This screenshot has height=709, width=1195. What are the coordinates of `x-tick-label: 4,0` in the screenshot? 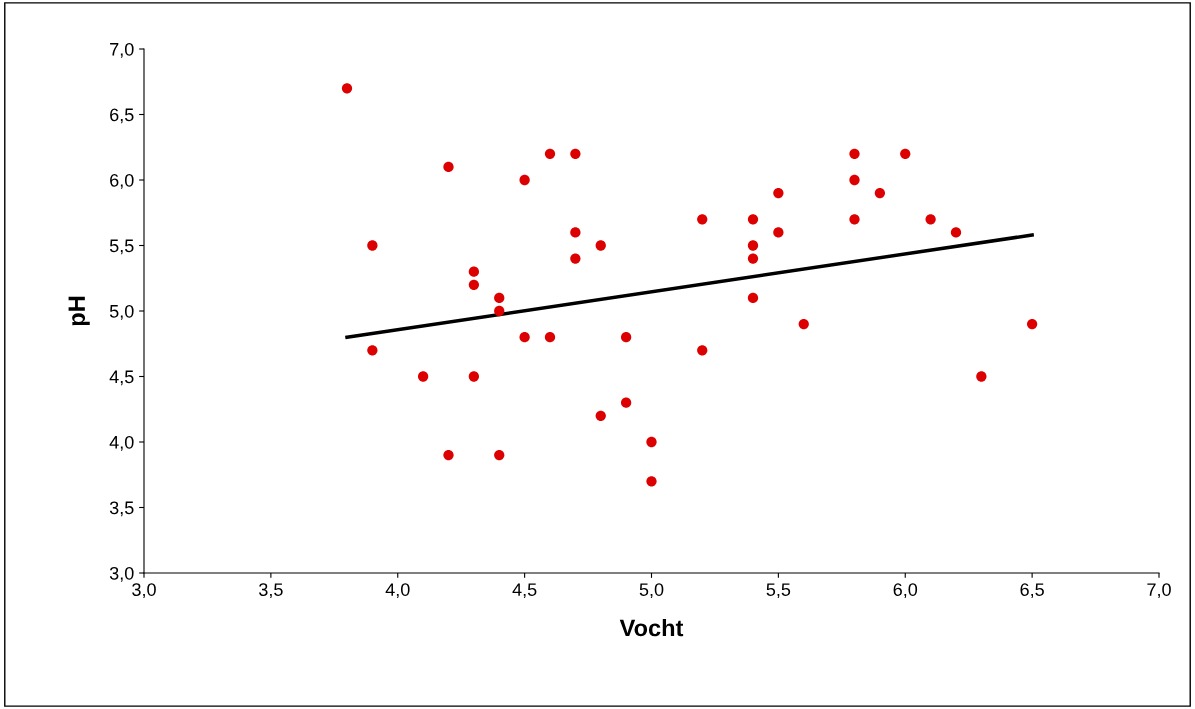 It's located at (397, 591).